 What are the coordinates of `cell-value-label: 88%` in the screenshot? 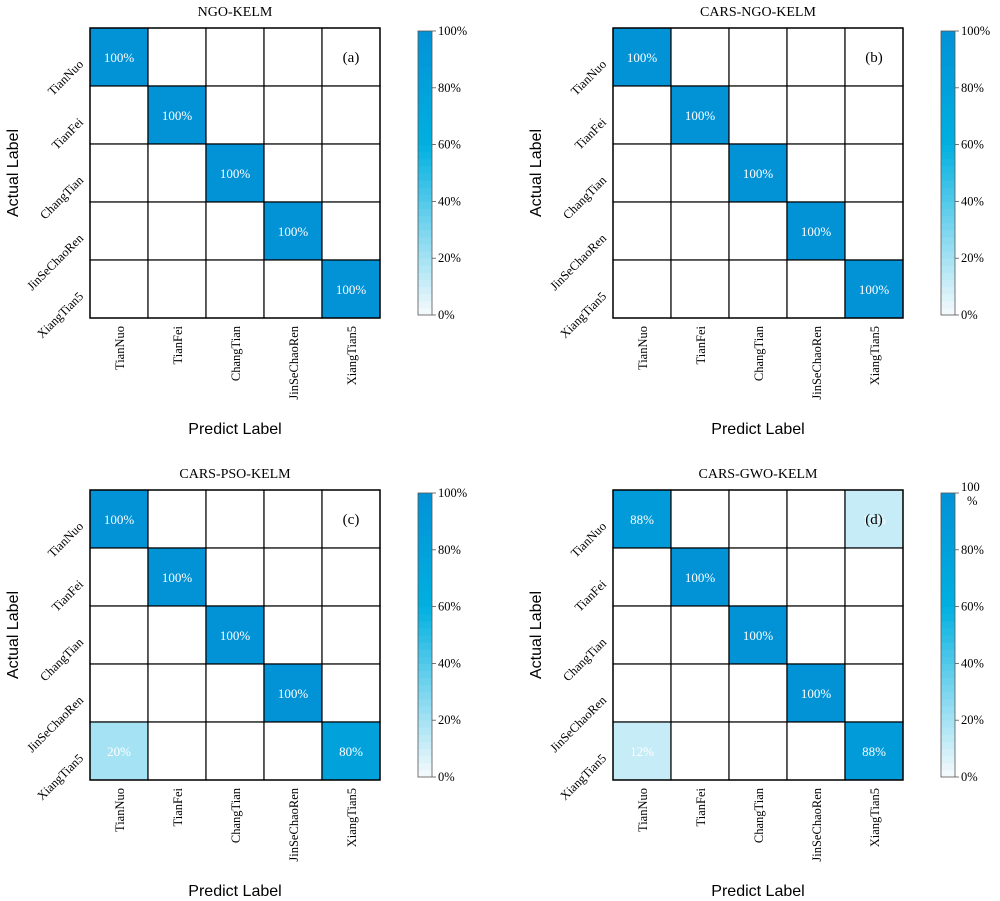 It's located at (874, 751).